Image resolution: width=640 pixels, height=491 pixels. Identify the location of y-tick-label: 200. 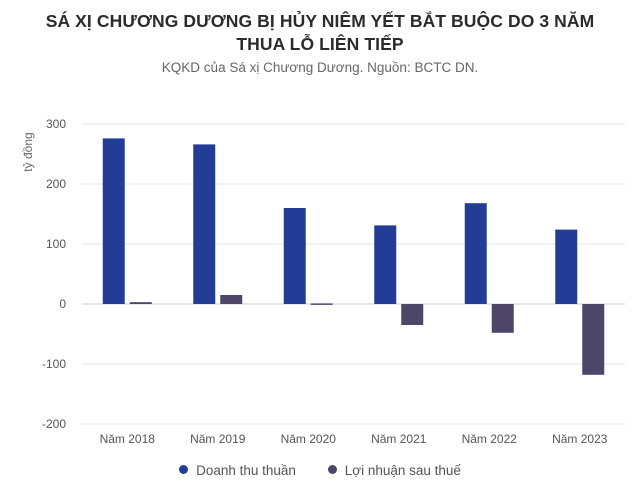
(56, 184).